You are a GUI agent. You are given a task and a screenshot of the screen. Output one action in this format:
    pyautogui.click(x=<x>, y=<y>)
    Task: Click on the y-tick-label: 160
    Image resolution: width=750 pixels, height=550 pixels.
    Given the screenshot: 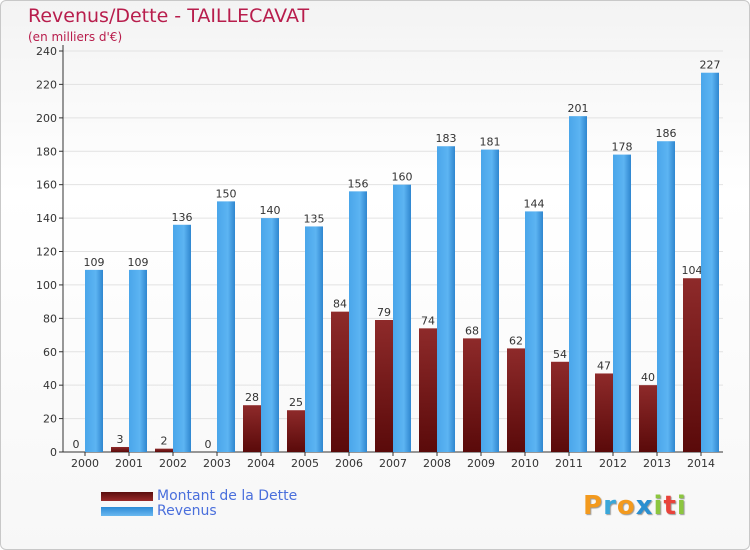 What is the action you would take?
    pyautogui.click(x=46, y=185)
    